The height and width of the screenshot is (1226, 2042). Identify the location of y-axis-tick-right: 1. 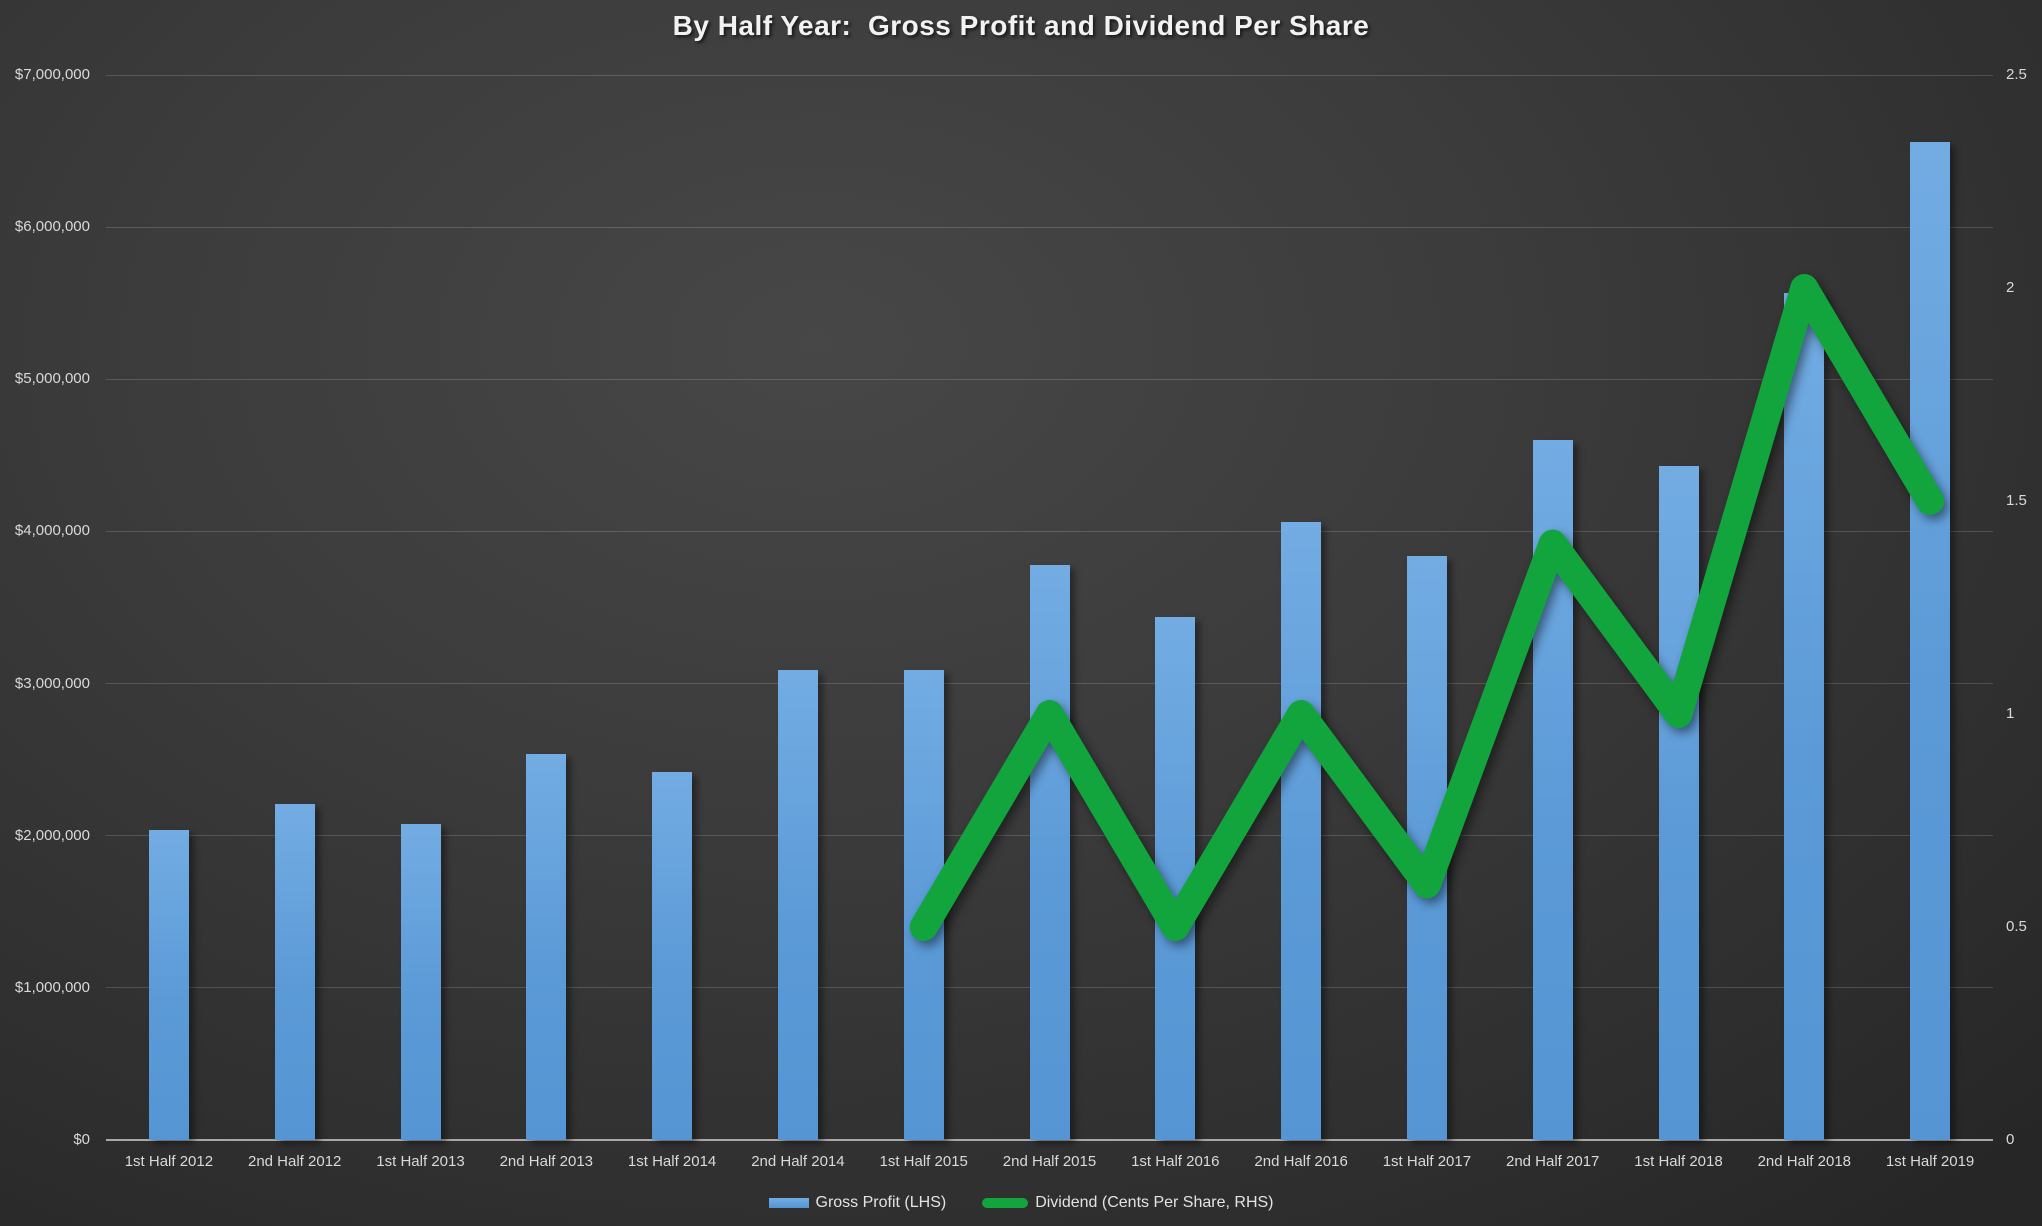
(2010, 713).